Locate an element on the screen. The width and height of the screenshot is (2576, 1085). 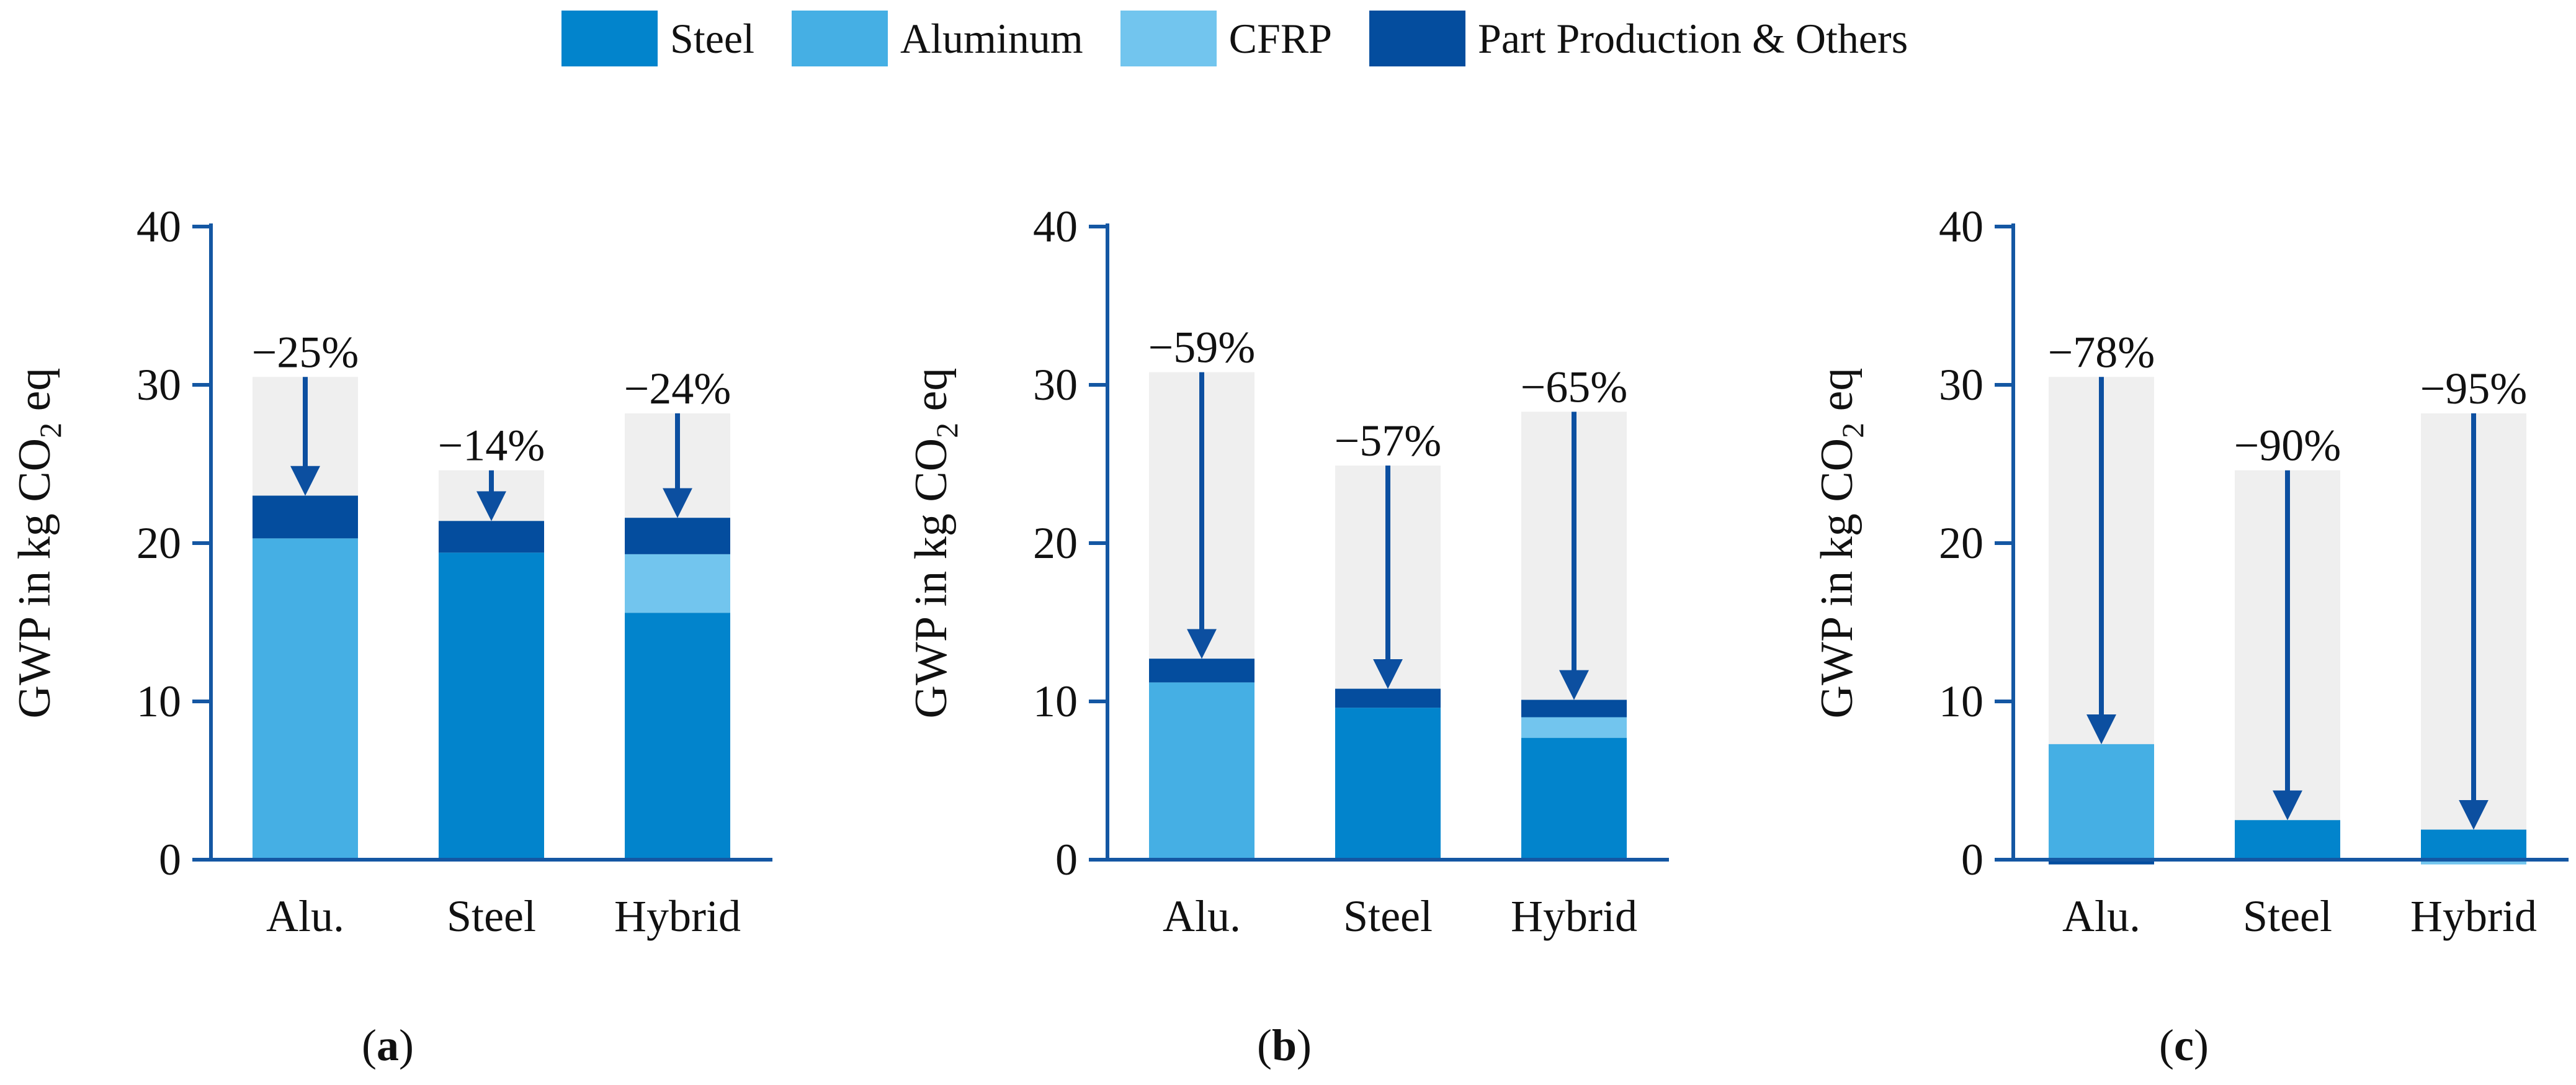
legend-item-steel: Steel is located at coordinates (657, 39).